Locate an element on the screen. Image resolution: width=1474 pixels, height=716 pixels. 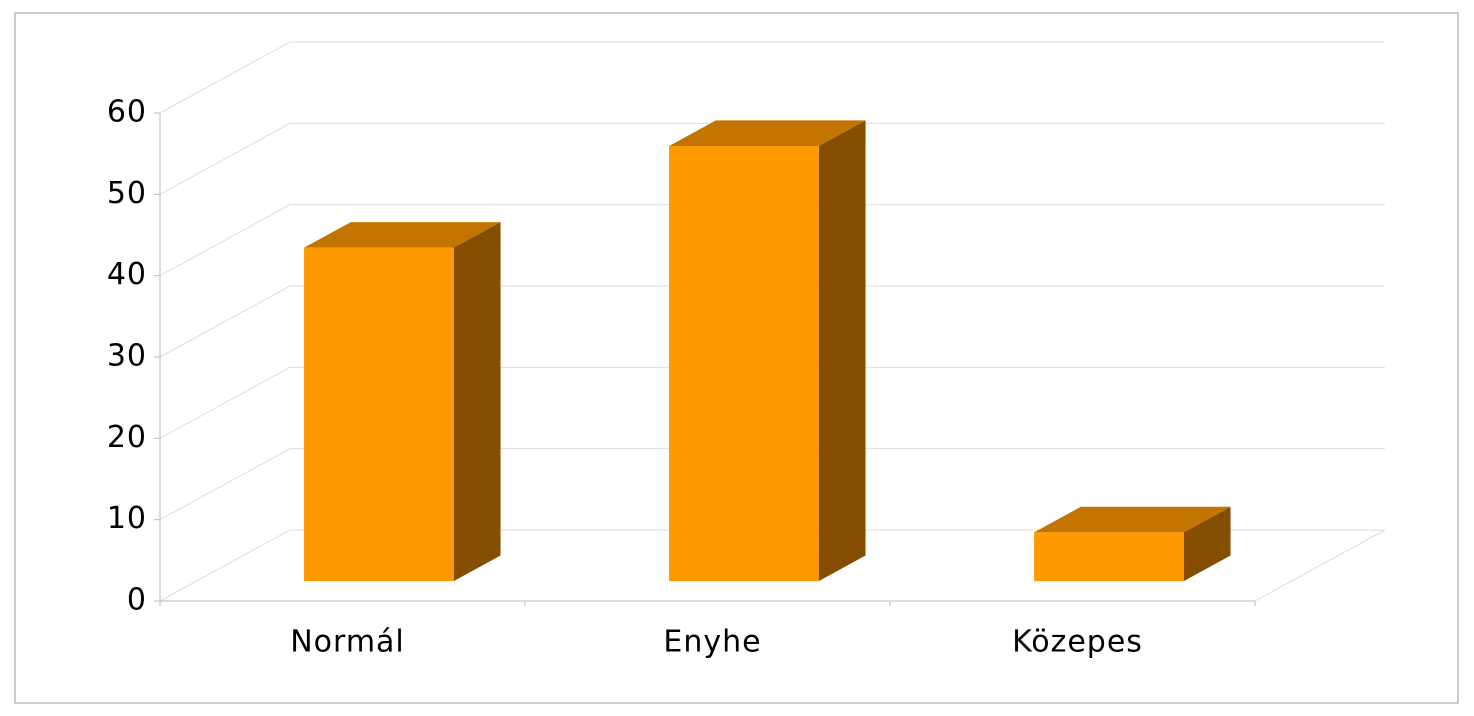
x-tick-label: Közepes is located at coordinates (1077, 642).